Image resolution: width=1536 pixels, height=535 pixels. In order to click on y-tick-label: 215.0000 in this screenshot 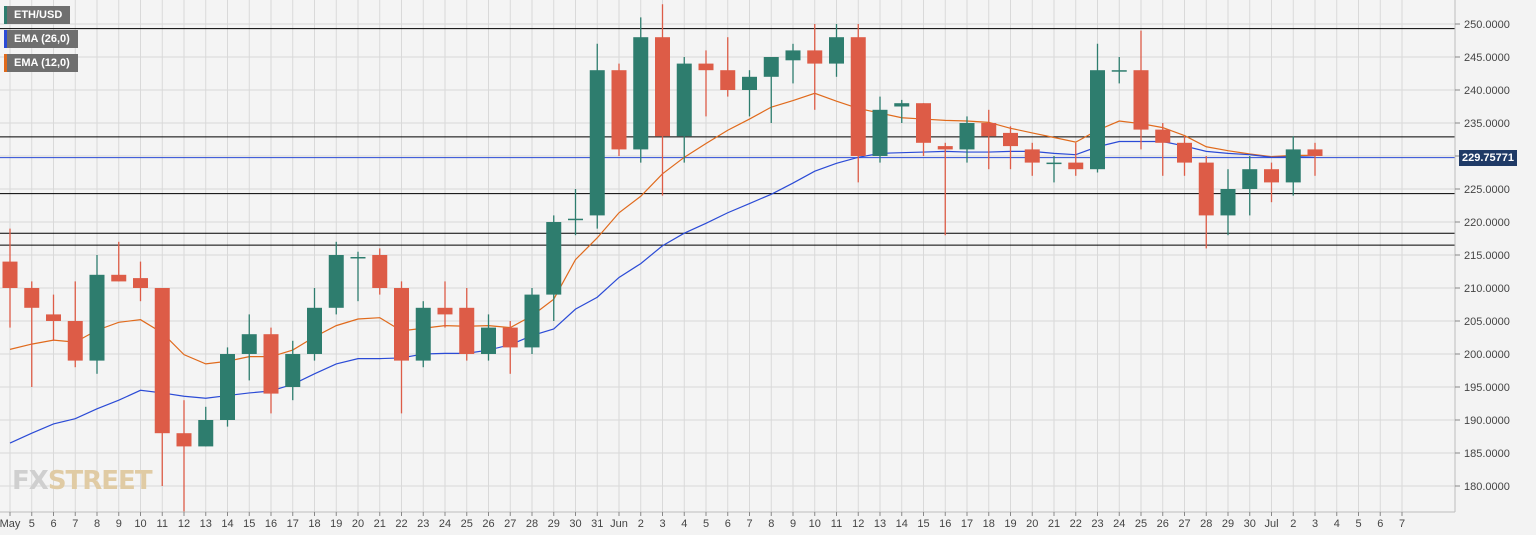, I will do `click(1487, 256)`.